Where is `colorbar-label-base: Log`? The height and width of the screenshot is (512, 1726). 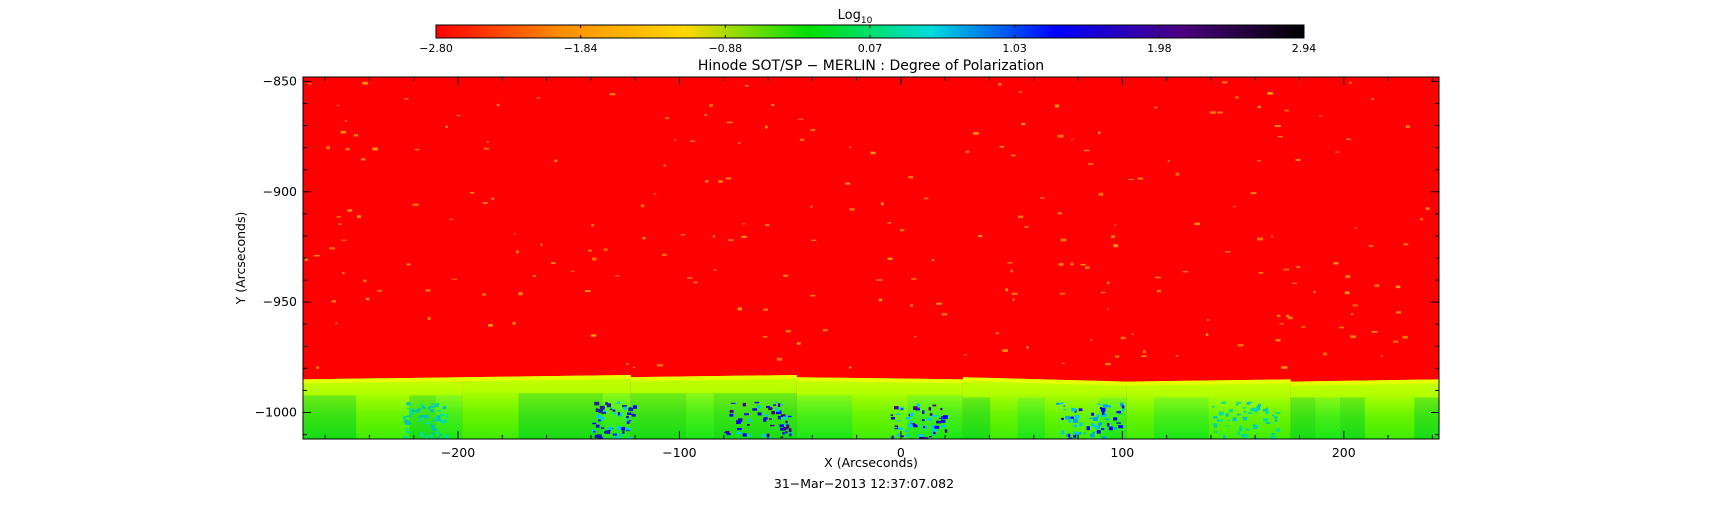
colorbar-label-base: Log is located at coordinates (849, 15).